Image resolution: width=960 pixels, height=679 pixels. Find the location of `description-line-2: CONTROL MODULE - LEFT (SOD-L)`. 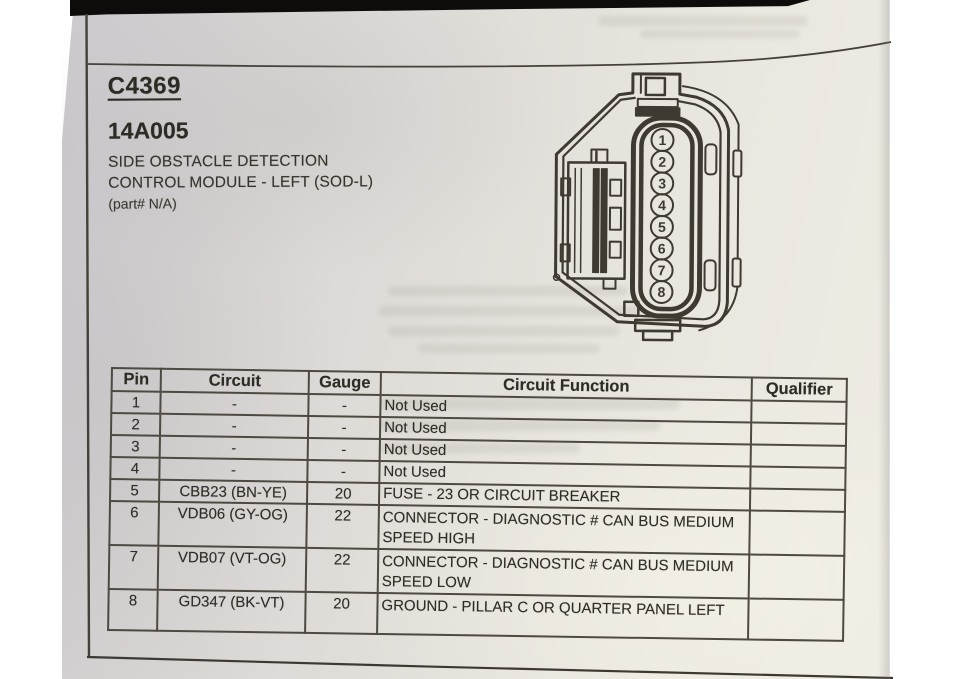

description-line-2: CONTROL MODULE - LEFT (SOD-L) is located at coordinates (241, 182).